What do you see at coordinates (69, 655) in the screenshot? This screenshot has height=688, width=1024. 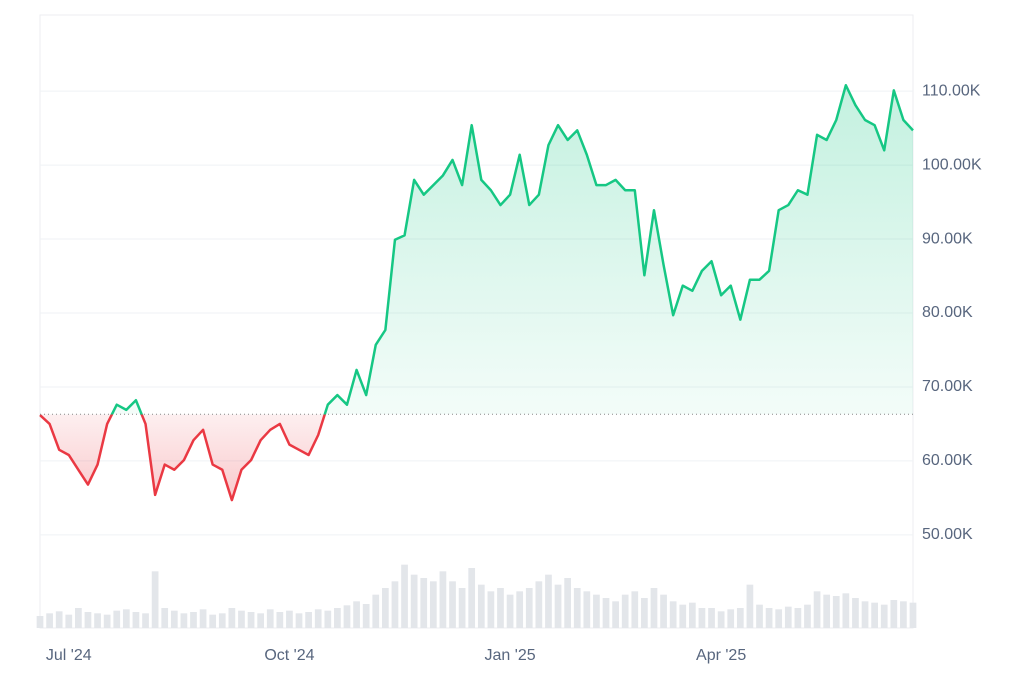 I see `x-tick-label: Jul '24` at bounding box center [69, 655].